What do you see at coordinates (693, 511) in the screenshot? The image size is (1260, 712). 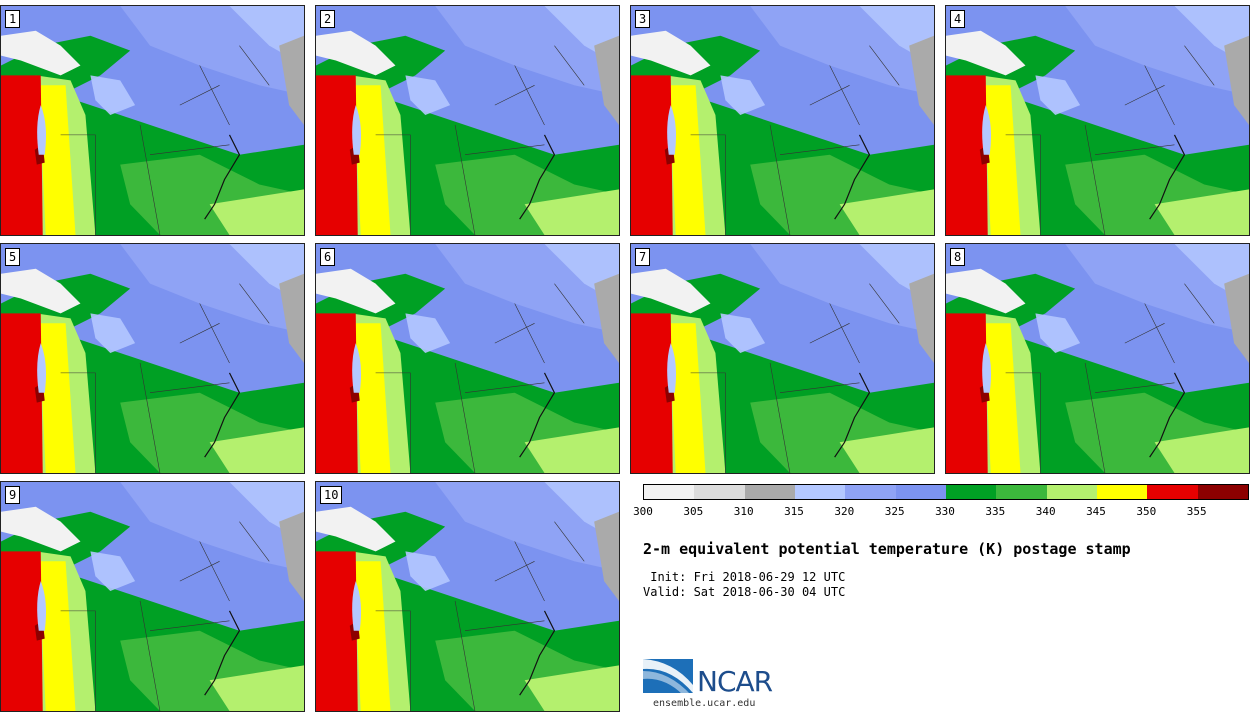 I see `colorbar-tick-label: 305` at bounding box center [693, 511].